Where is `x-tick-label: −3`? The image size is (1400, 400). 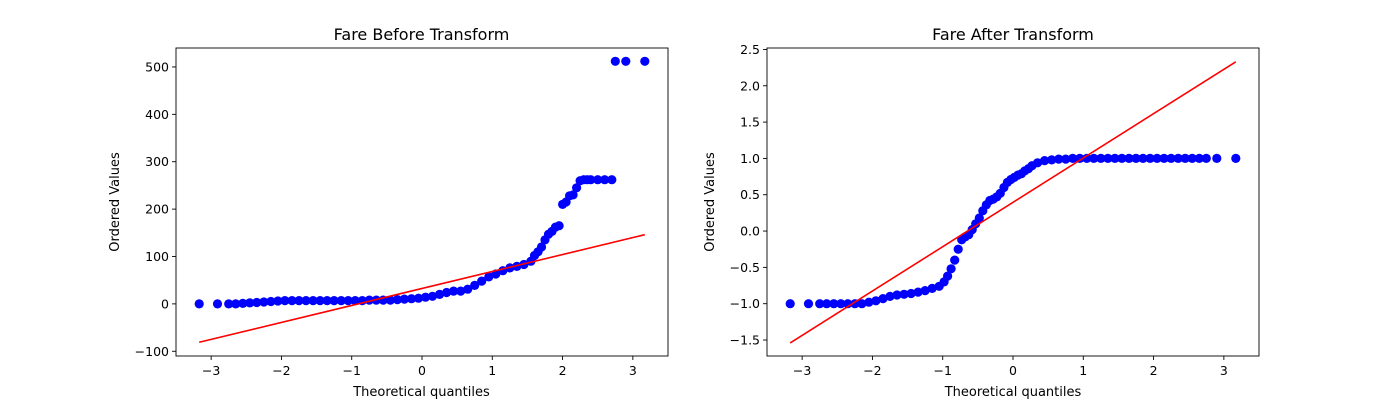
x-tick-label: −3 is located at coordinates (802, 370).